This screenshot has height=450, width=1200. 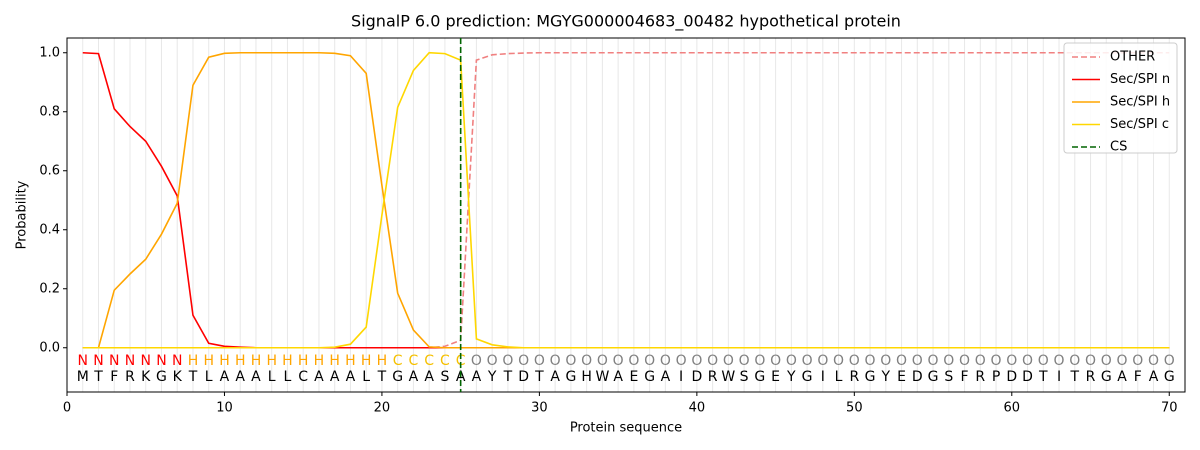 What do you see at coordinates (586, 377) in the screenshot?
I see `residue: H` at bounding box center [586, 377].